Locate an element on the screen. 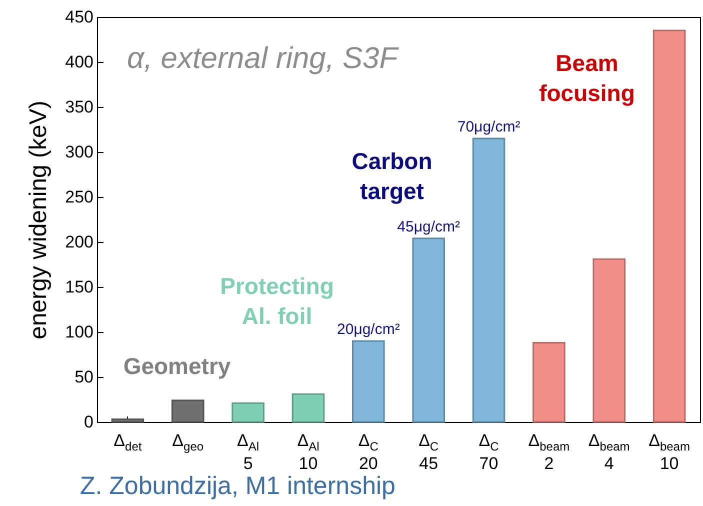  x-tick-label: Δ$_{beam}$ 10 is located at coordinates (669, 452).